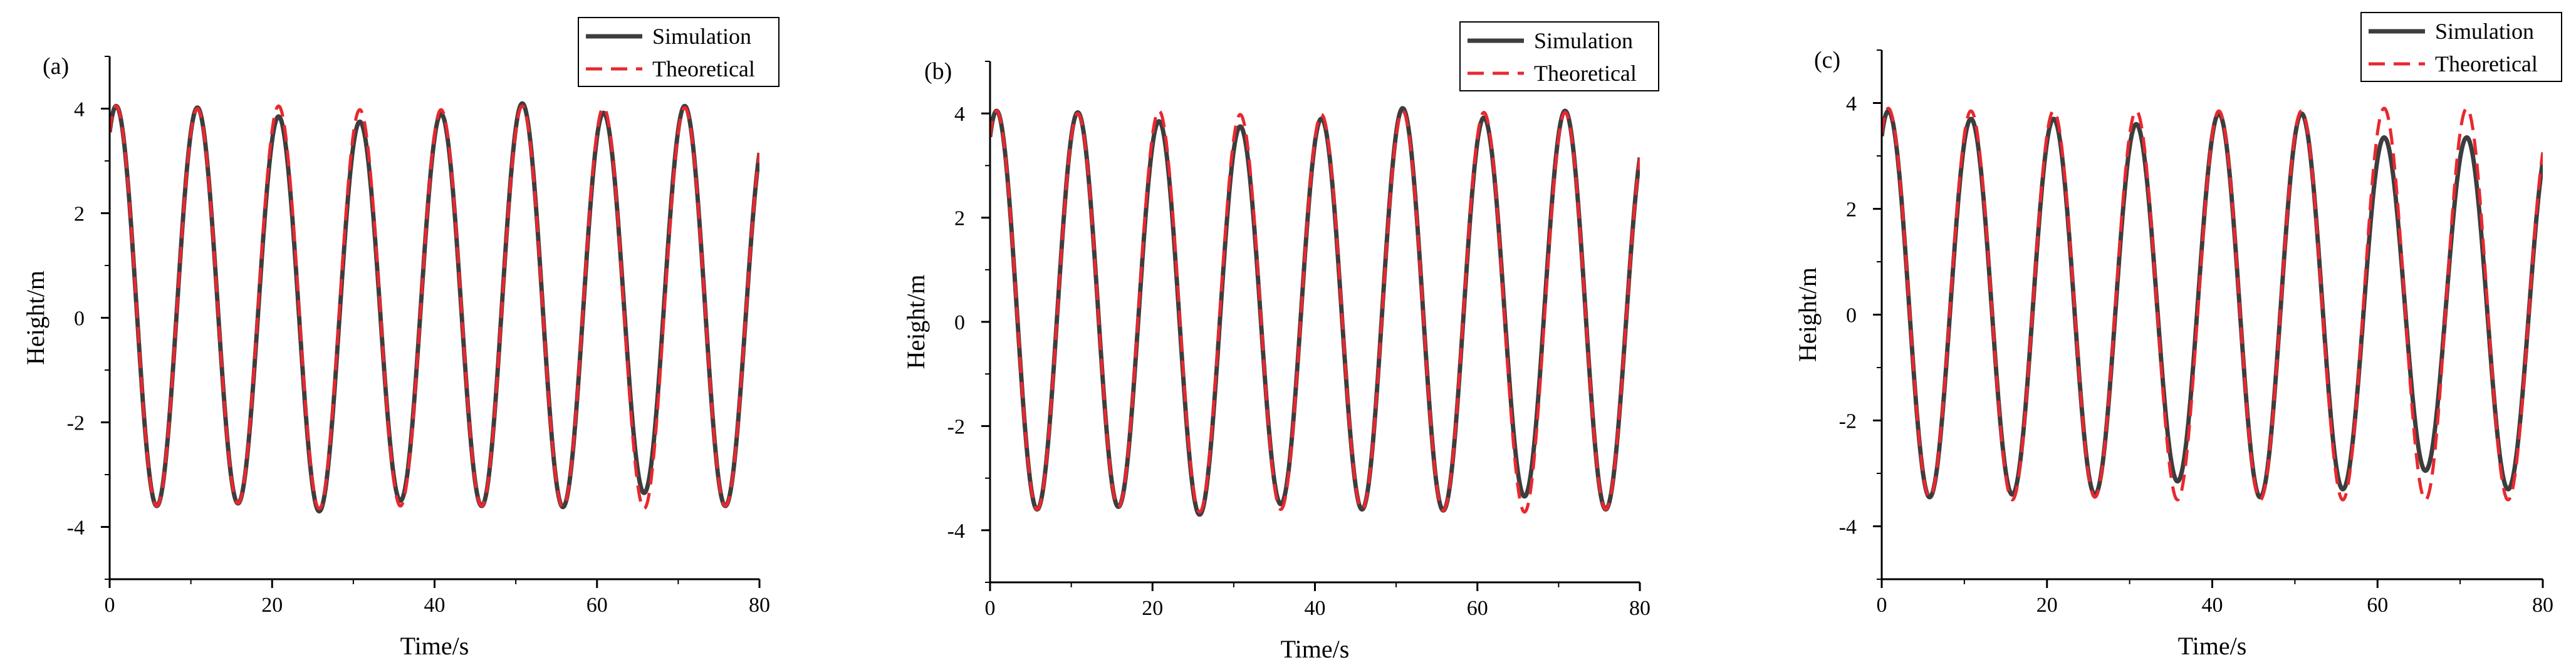 Image resolution: width=2576 pixels, height=670 pixels. Describe the element at coordinates (56, 66) in the screenshot. I see `panel-label: (a)` at that location.